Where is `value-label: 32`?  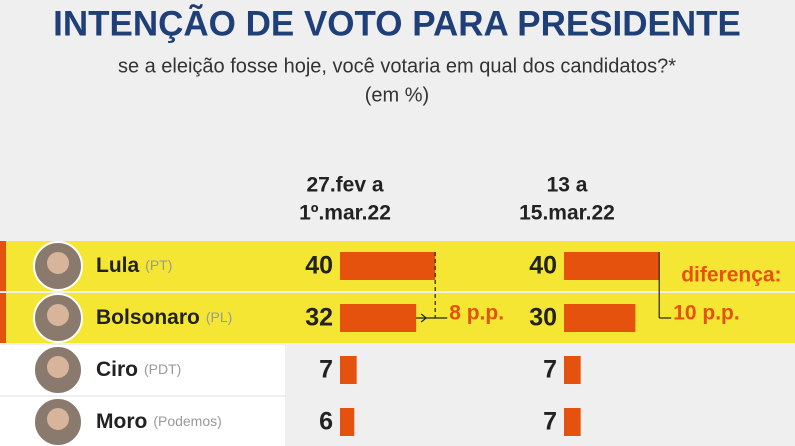 value-label: 32 is located at coordinates (319, 318).